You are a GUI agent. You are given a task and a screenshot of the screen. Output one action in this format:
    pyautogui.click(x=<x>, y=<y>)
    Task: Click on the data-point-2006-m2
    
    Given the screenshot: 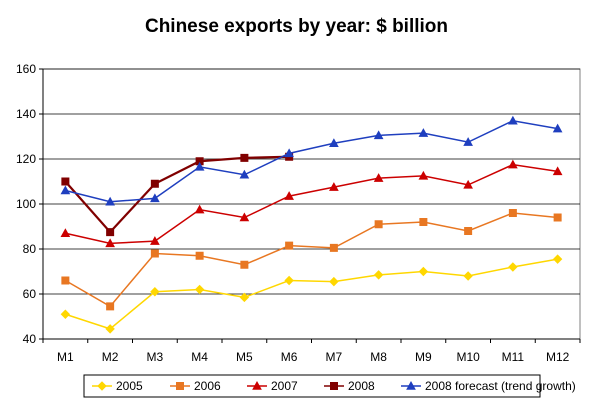 What is the action you would take?
    pyautogui.click(x=110, y=306)
    